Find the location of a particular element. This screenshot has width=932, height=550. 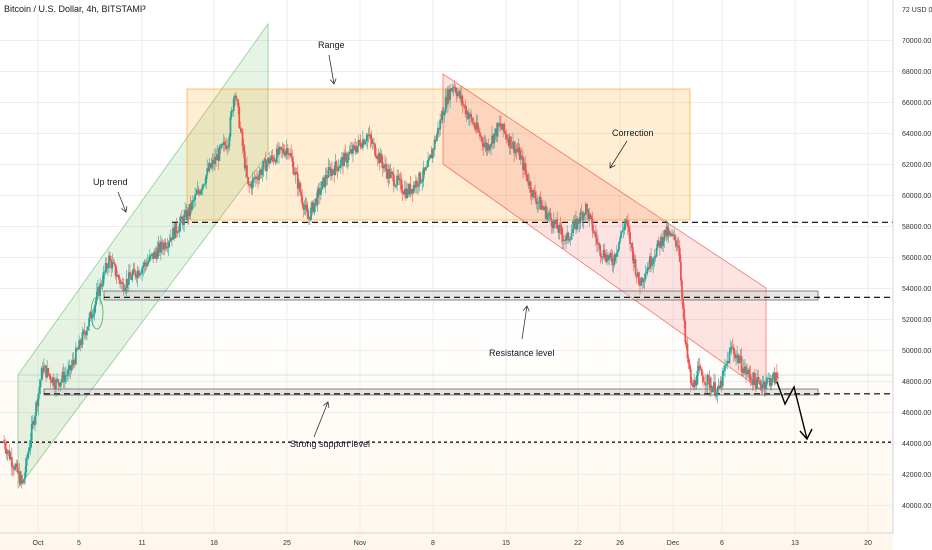

annotation-arrow is located at coordinates (331, 69).